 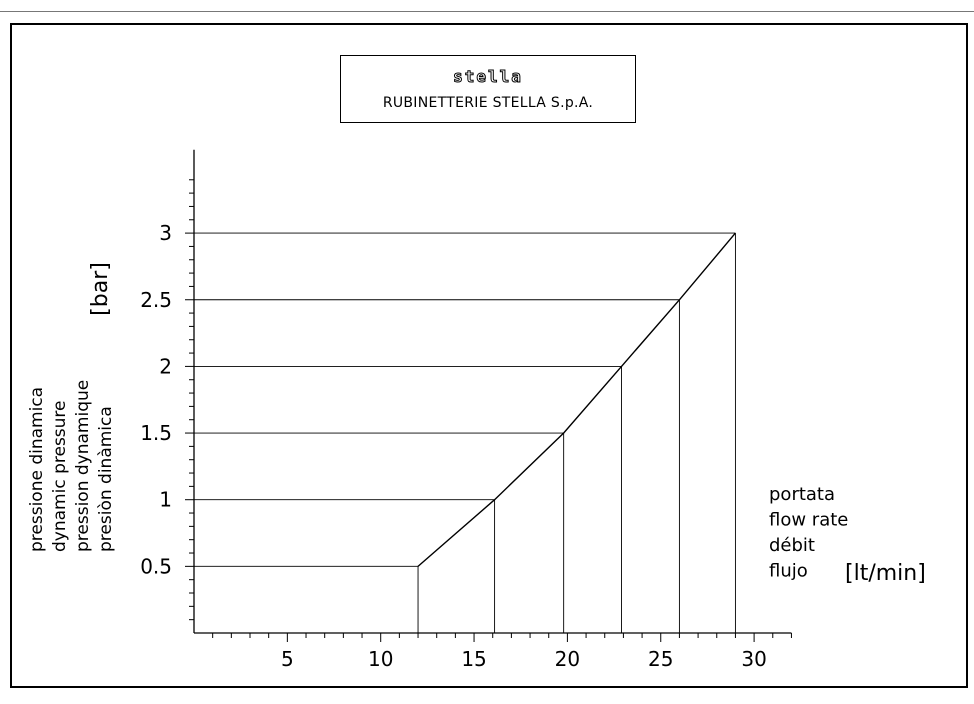 I want to click on y-tick-label: 1.5, so click(x=156, y=433).